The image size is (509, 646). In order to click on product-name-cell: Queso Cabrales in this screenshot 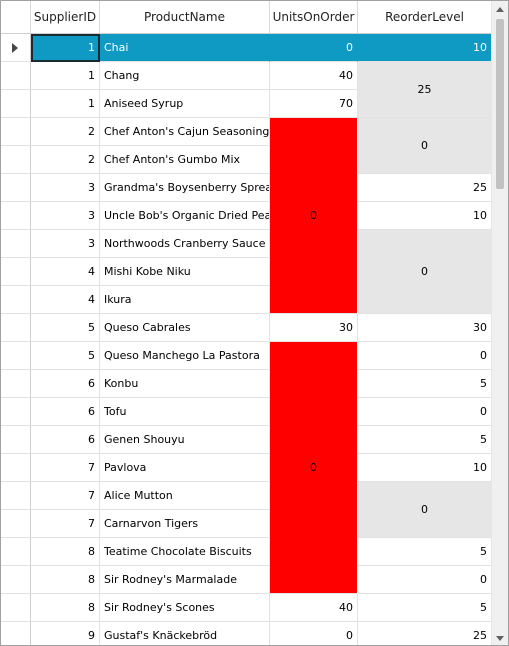, I will do `click(185, 328)`.